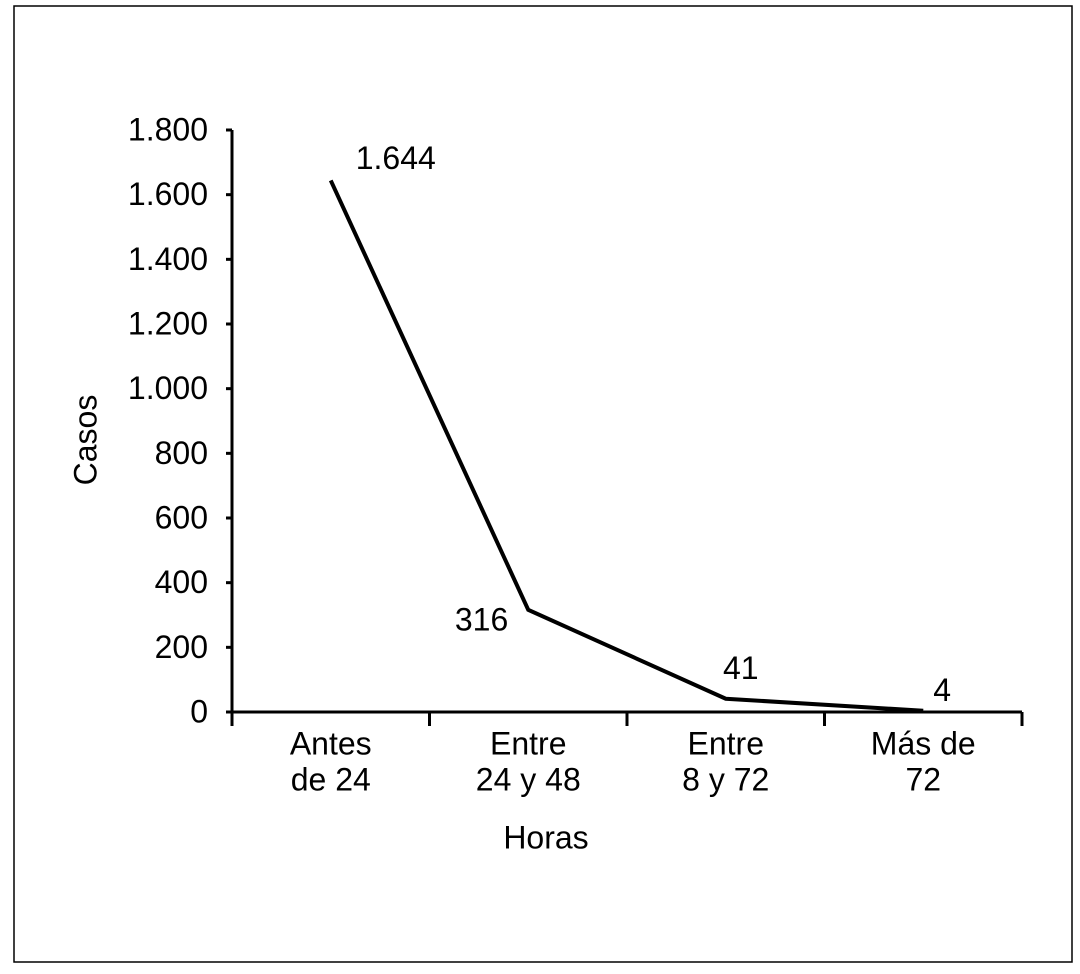 The width and height of the screenshot is (1080, 974). Describe the element at coordinates (528, 779) in the screenshot. I see `x-tick-label: 24 y 48` at that location.